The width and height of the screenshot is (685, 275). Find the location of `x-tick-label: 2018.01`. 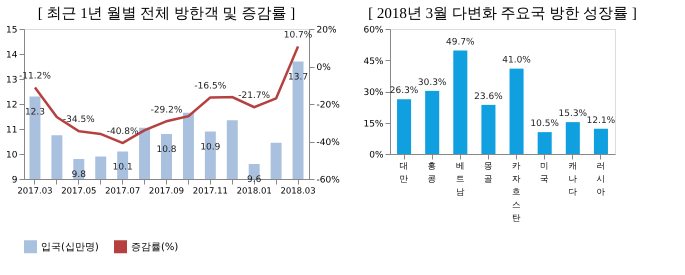

x-tick-label: 2018.01 is located at coordinates (254, 191).